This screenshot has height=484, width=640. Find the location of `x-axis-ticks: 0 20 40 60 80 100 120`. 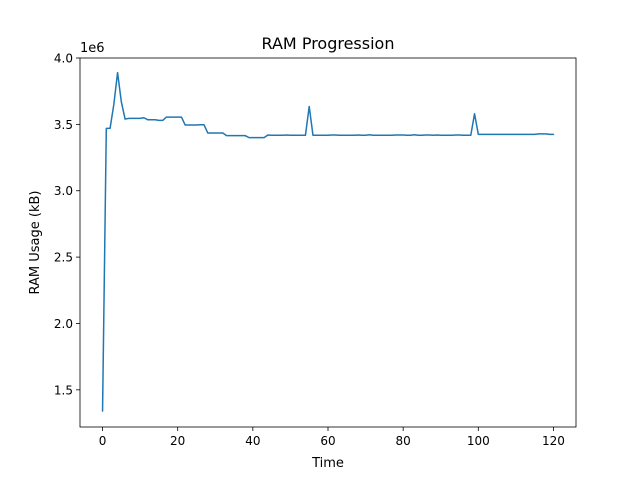

x-axis-ticks: 0 20 40 60 80 100 120 is located at coordinates (332, 437).